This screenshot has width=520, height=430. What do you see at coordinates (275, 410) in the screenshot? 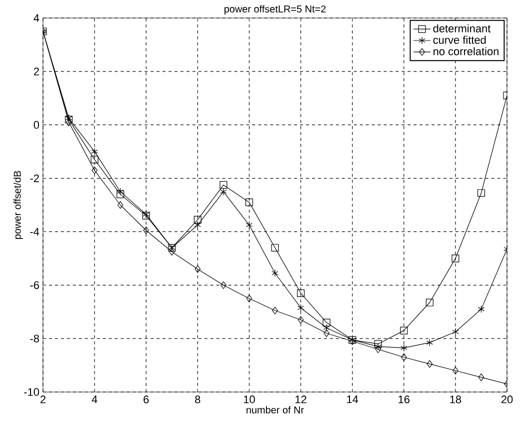
I see `x-axis-title: number of Nr` at bounding box center [275, 410].